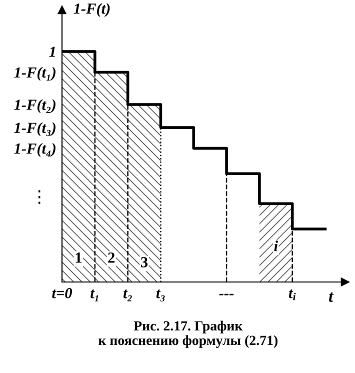 The image size is (355, 373). I want to click on x-tick-label: t=0, so click(62, 293).